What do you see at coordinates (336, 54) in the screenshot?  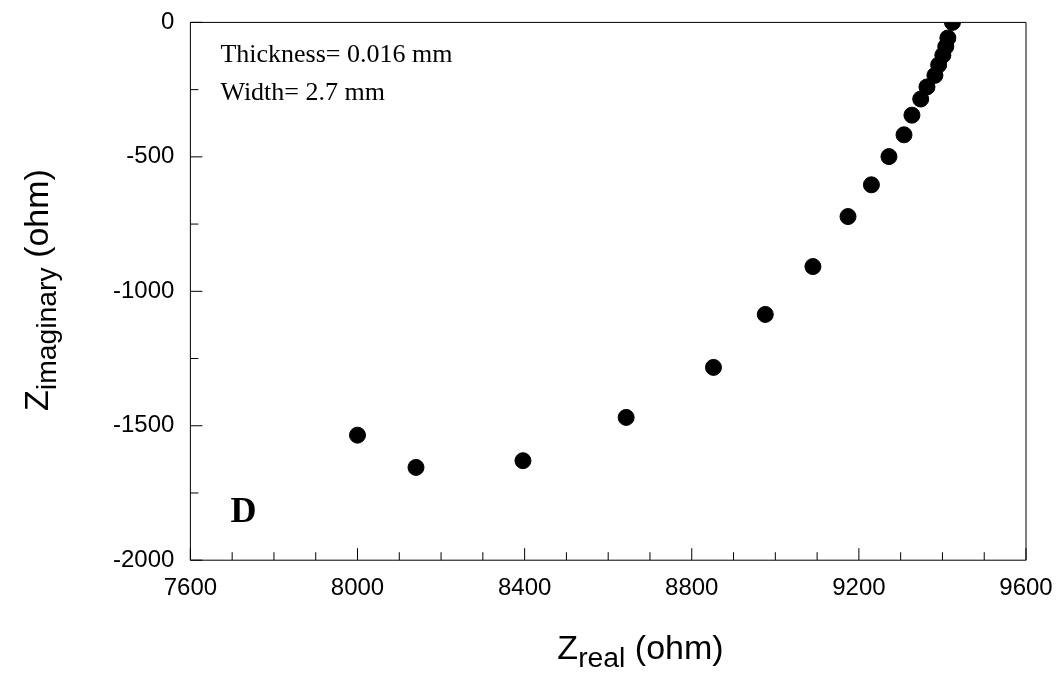 I see `annotation: Thickness= 0.016 mm` at bounding box center [336, 54].